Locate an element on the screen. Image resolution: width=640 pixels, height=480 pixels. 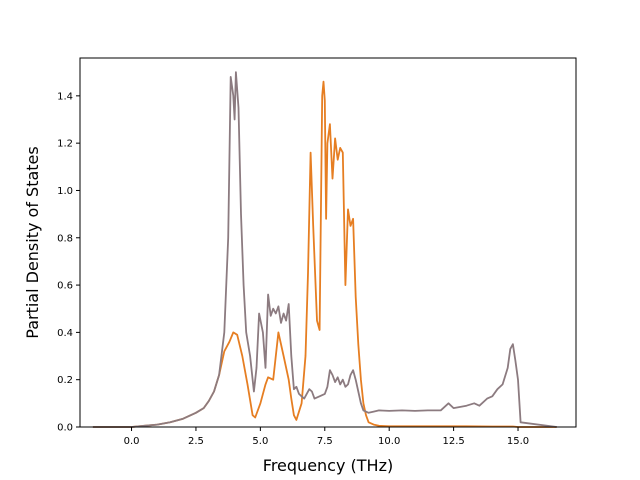
y-axis: 0.0 0.2 0.4 0.6 0.8 1.0 1.2 1.4 is located at coordinates (68, 262).